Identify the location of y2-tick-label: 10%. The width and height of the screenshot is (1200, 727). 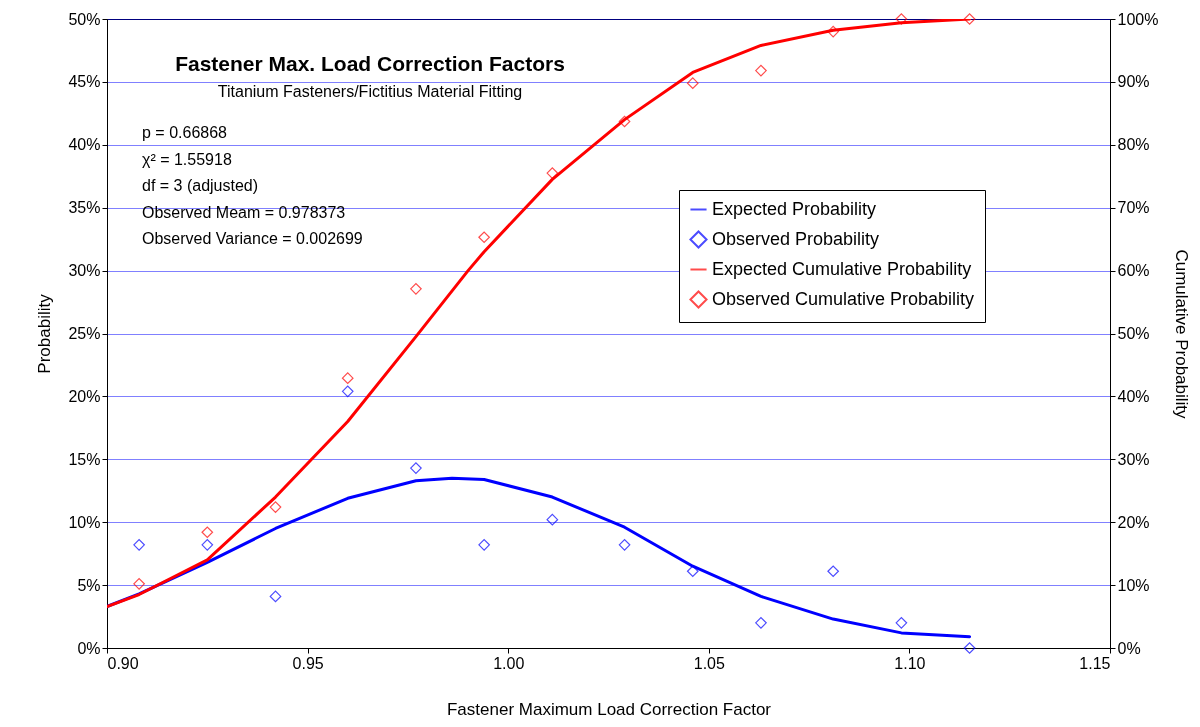
(1133, 585).